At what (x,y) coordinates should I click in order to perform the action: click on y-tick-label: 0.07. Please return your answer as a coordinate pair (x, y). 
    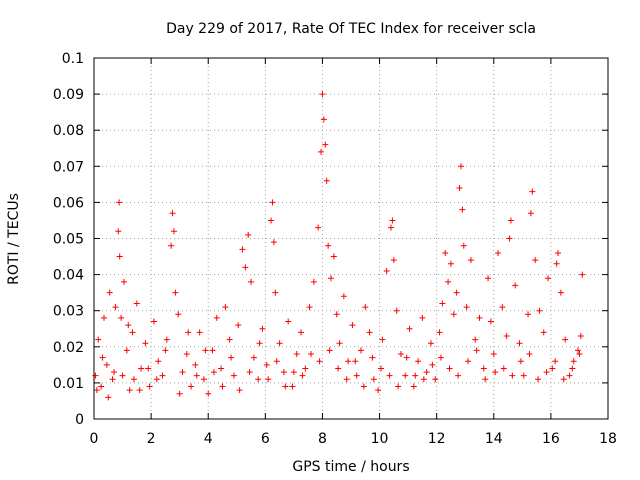
    Looking at the image, I should click on (68, 167).